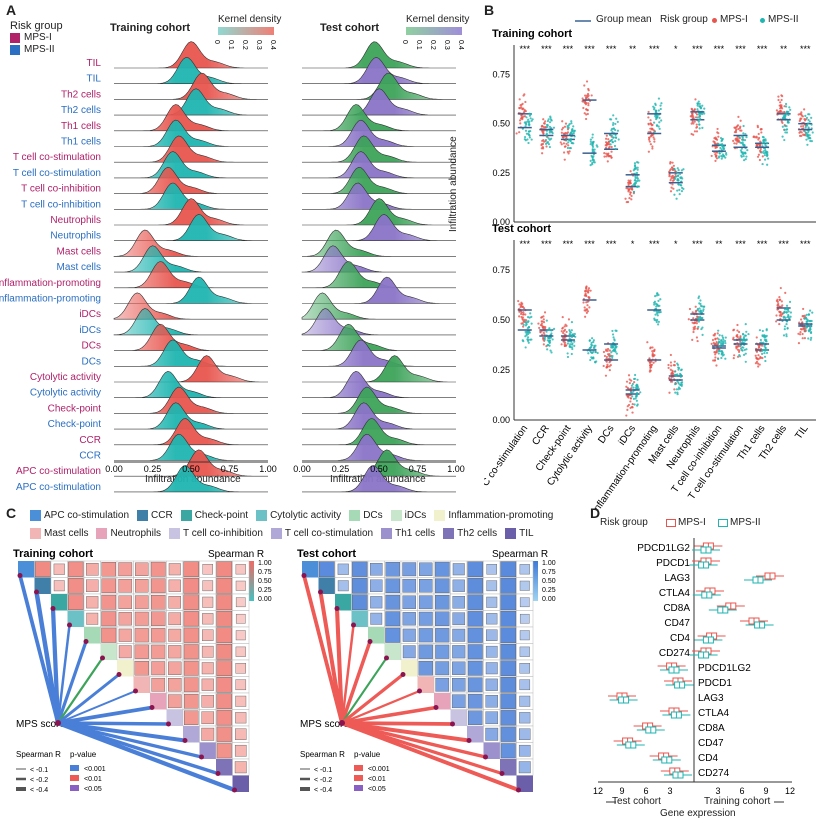 The width and height of the screenshot is (824, 823). I want to click on panel-c-legend-item: iDCs, so click(408, 515).